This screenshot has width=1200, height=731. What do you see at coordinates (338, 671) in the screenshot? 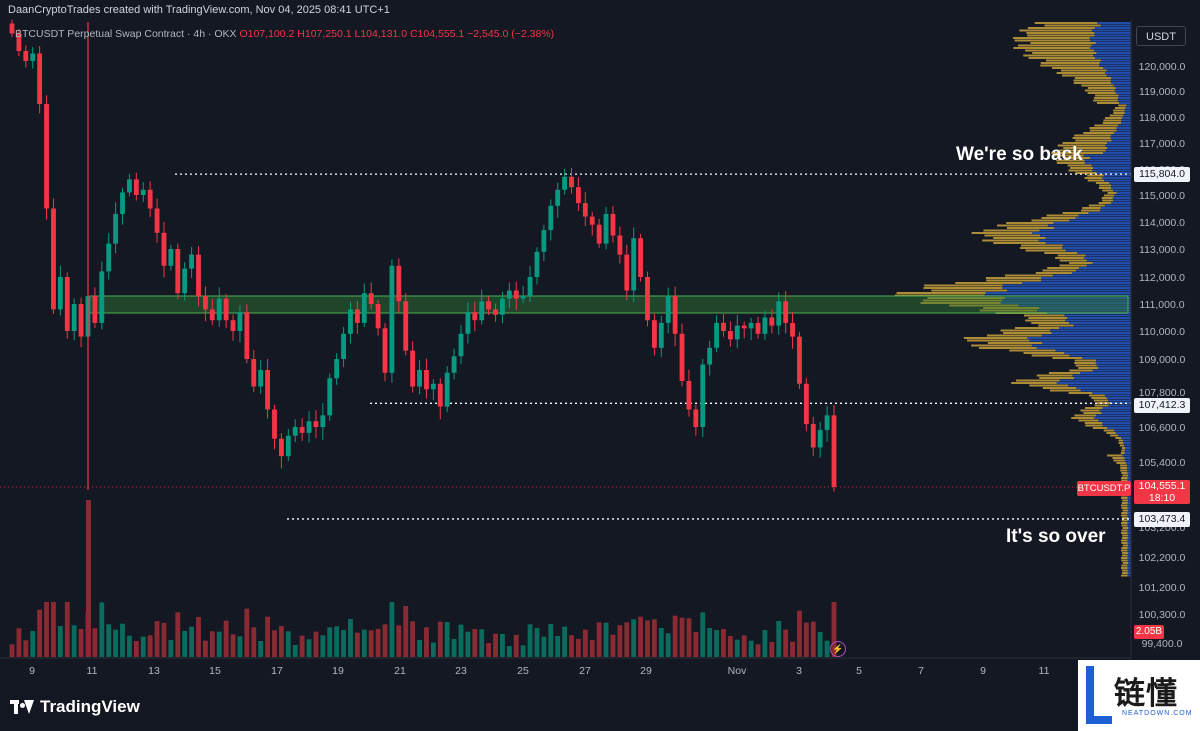
I see `time-tick: 19` at bounding box center [338, 671].